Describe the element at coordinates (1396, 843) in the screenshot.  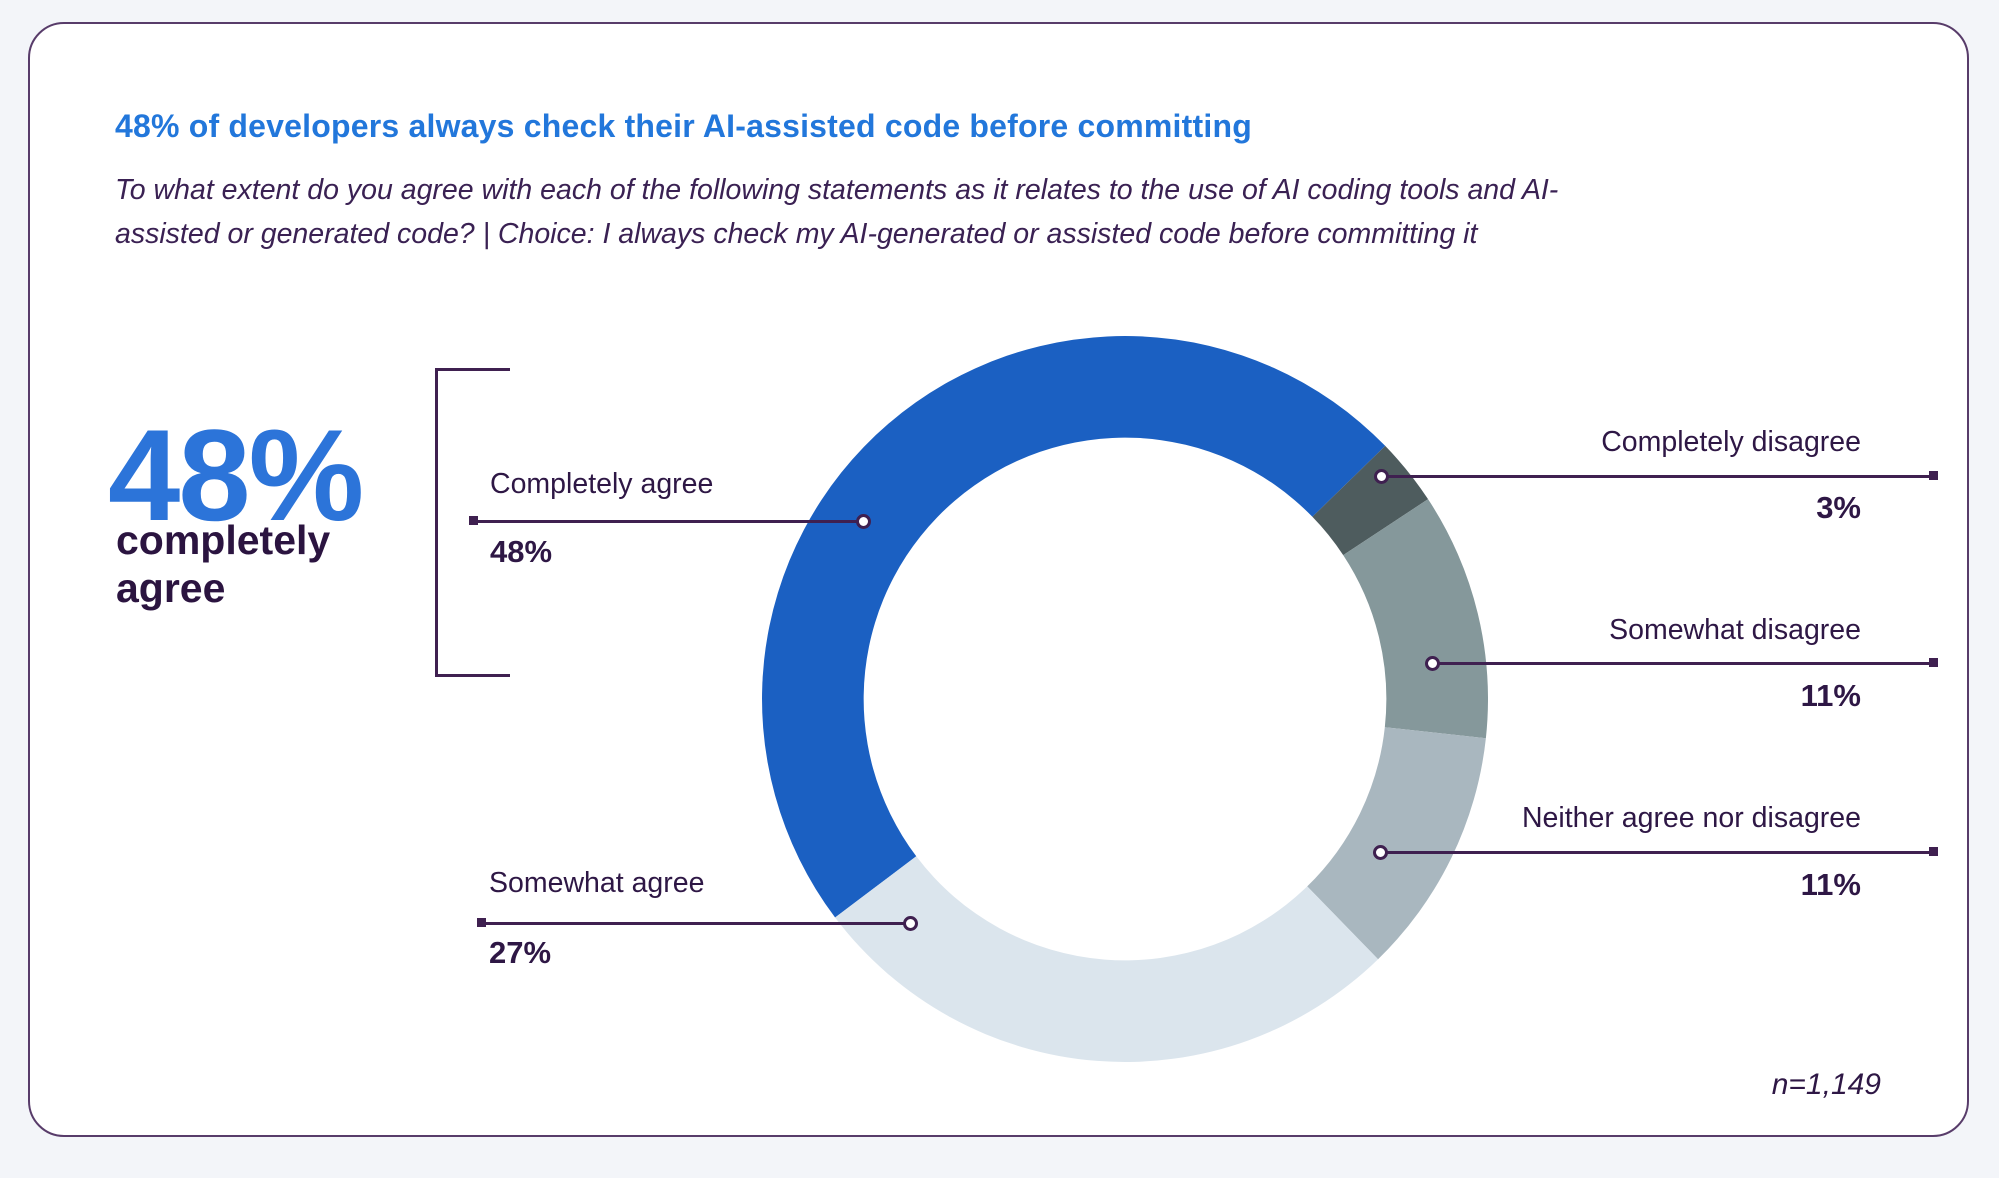
I see `donut-segment-neither-agree-nor-disagree` at that location.